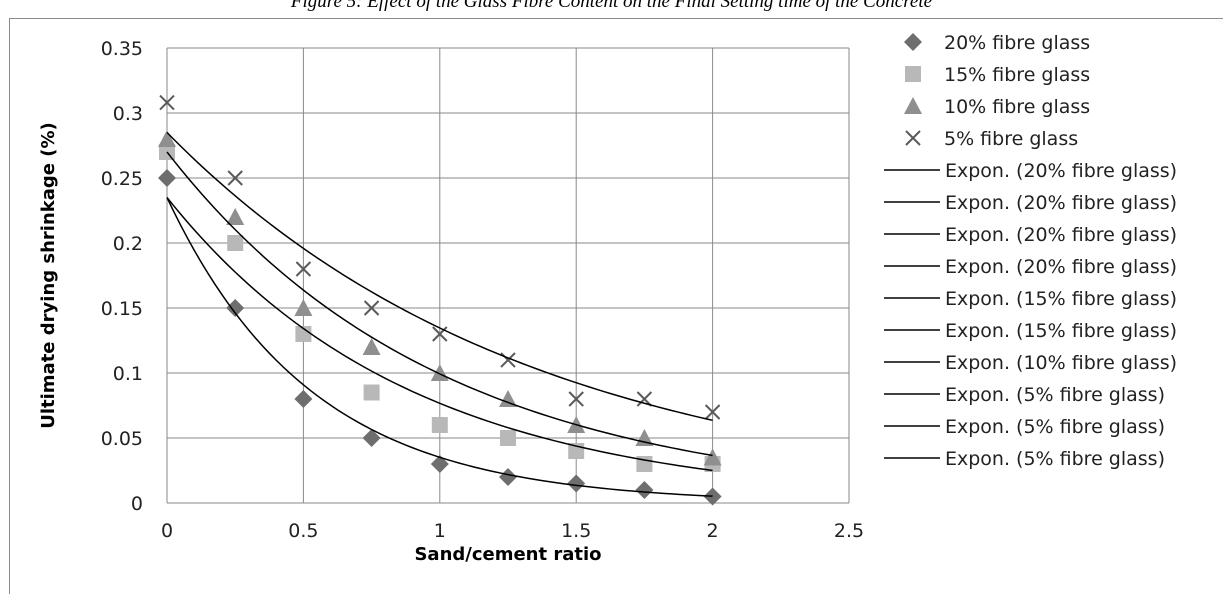 This screenshot has height=594, width=1223. I want to click on y-tick-label: 0.35, so click(122, 49).